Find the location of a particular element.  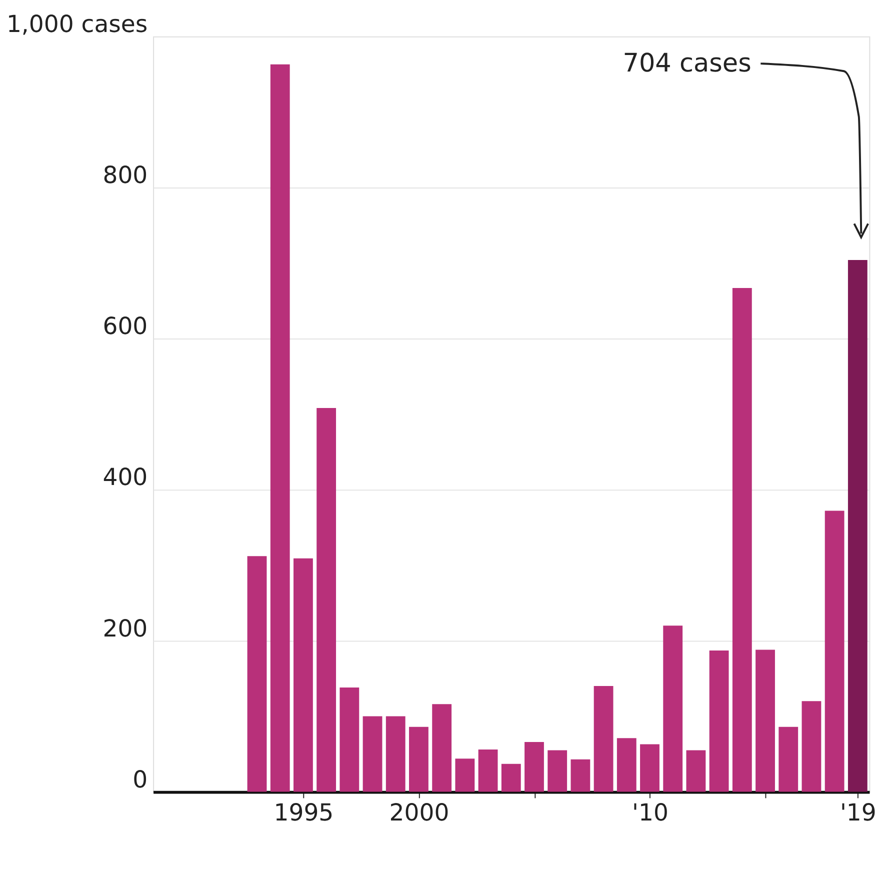

y-tick-label: 0 is located at coordinates (140, 779).